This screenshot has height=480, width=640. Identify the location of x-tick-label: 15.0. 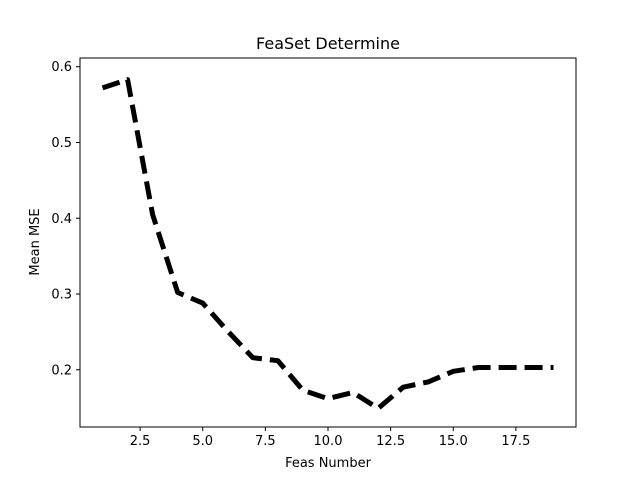
(453, 441).